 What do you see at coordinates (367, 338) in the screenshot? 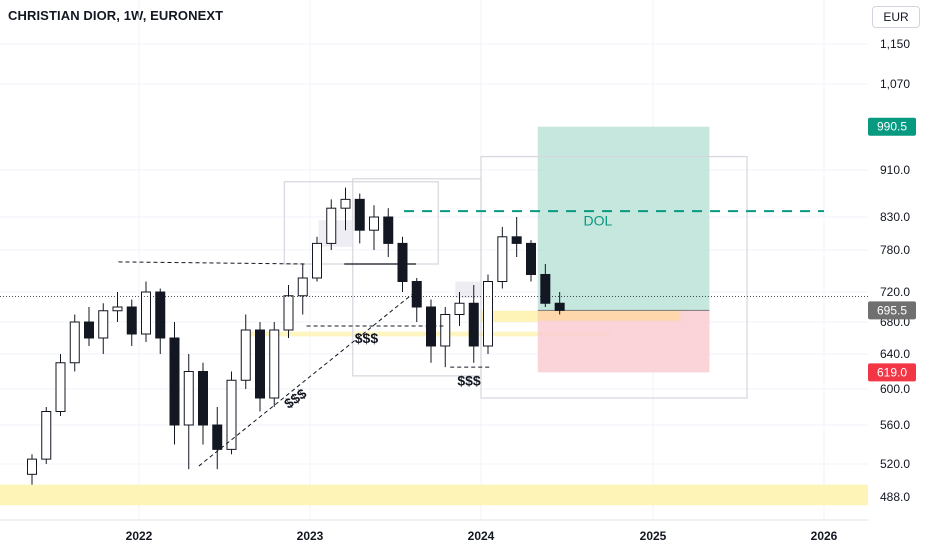
I see `liquidity-label-mid: $$$` at bounding box center [367, 338].